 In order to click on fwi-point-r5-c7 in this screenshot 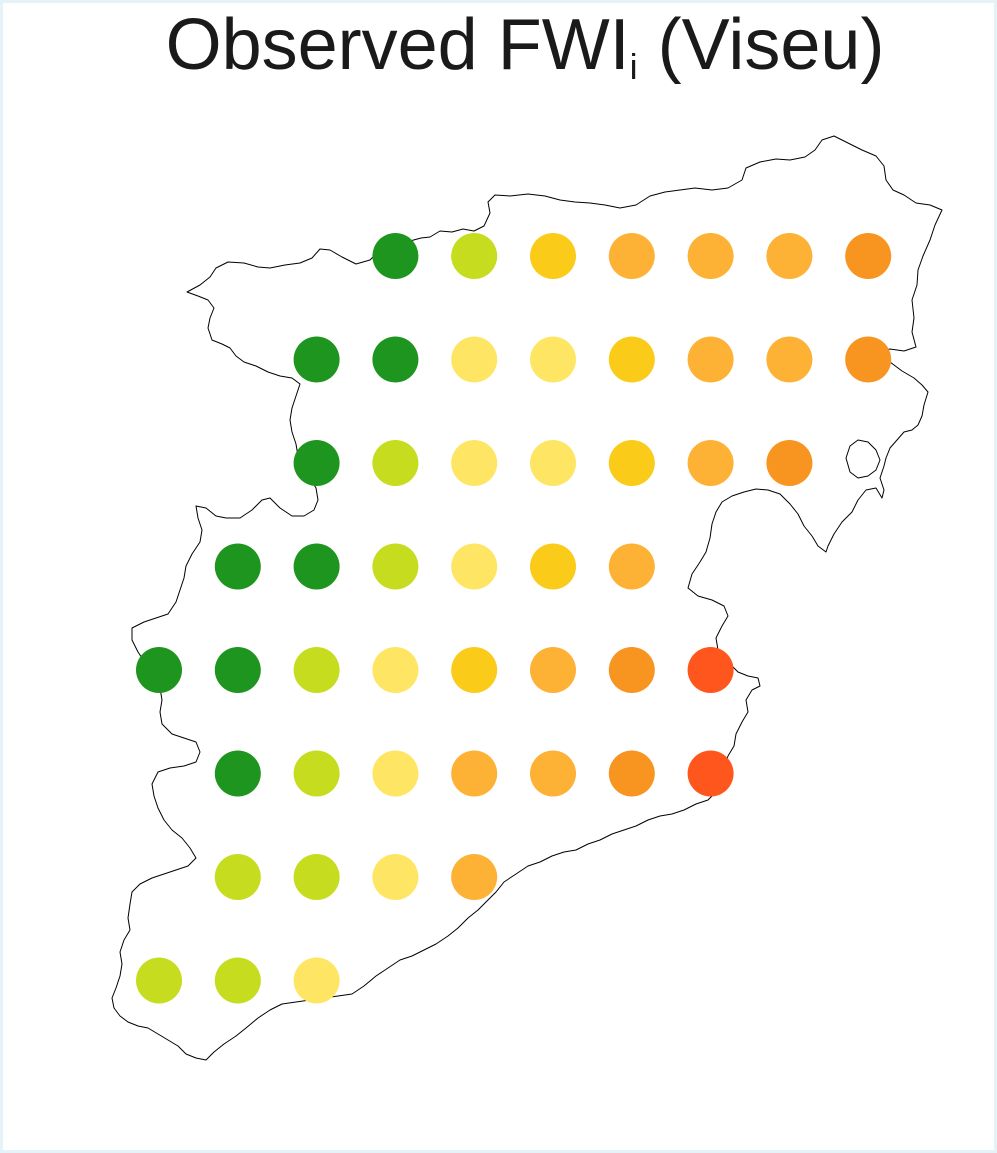, I will do `click(631, 670)`.